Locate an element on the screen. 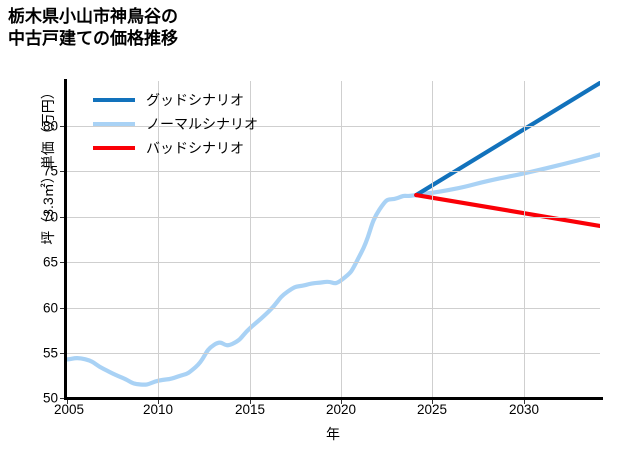  y-axis-label: 坪（3.3㎡）単価（万円） is located at coordinates (48, 165).